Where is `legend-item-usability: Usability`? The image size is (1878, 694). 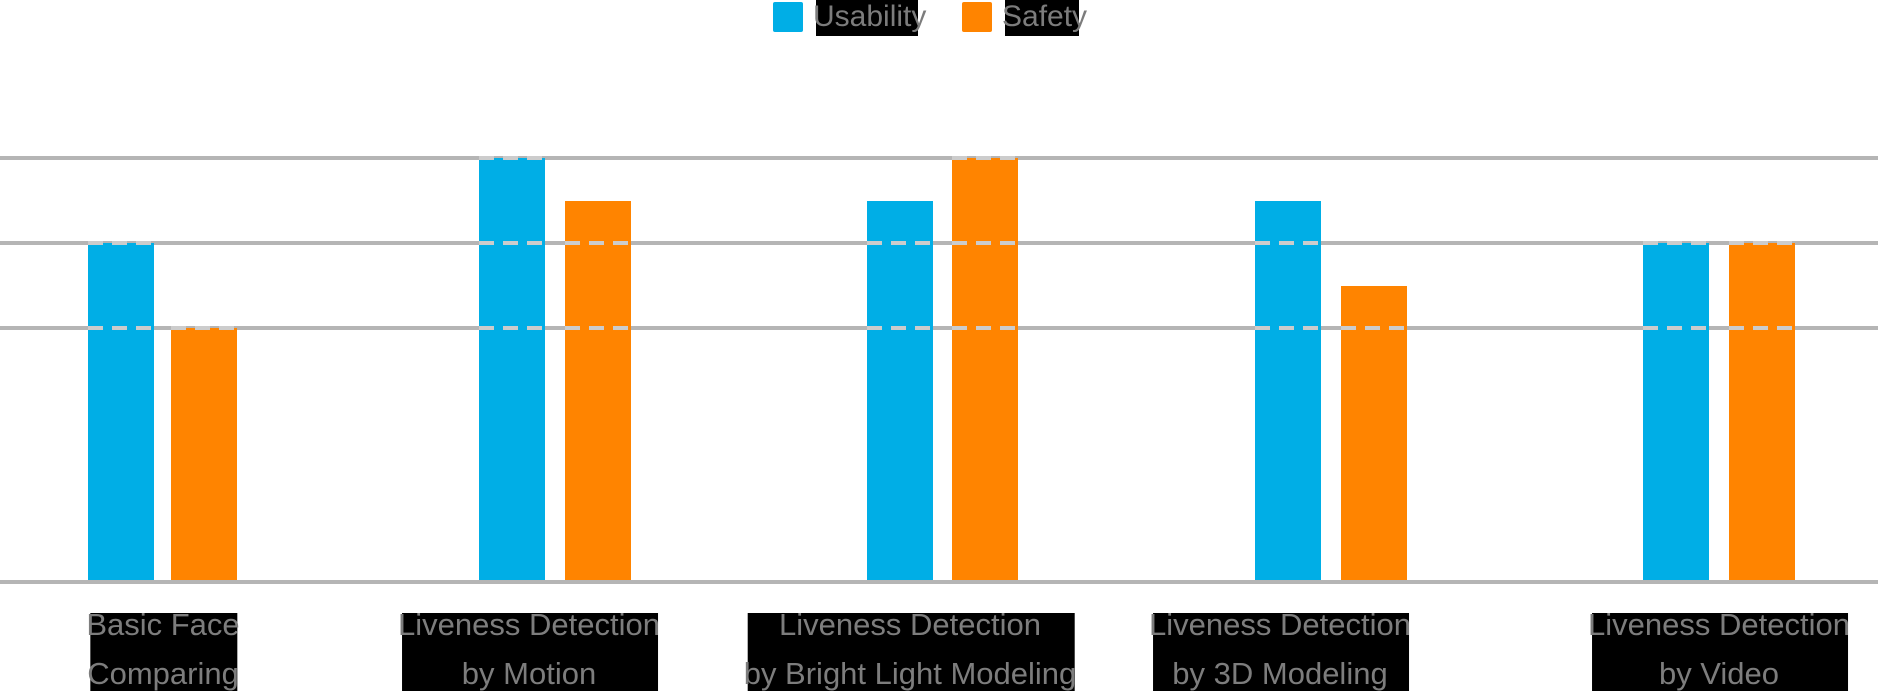 legend-item-usability: Usability is located at coordinates (850, 18).